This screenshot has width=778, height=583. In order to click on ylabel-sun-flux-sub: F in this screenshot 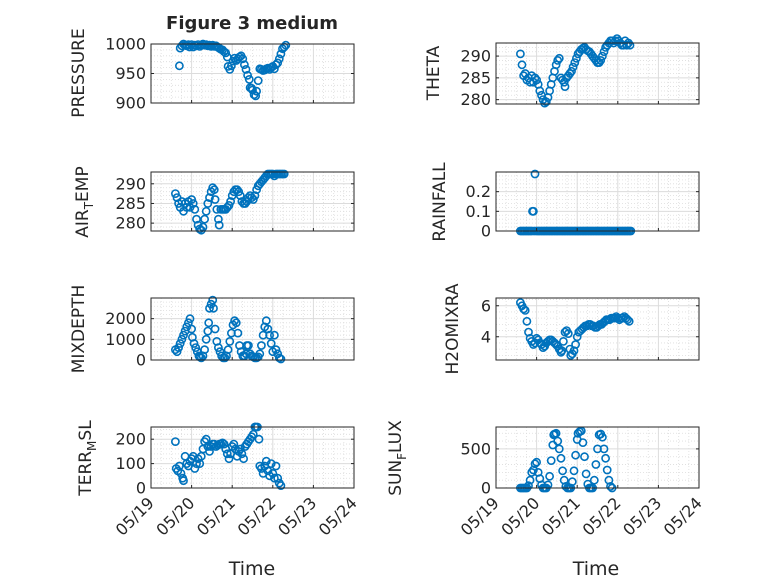, I will do `click(402, 456)`.